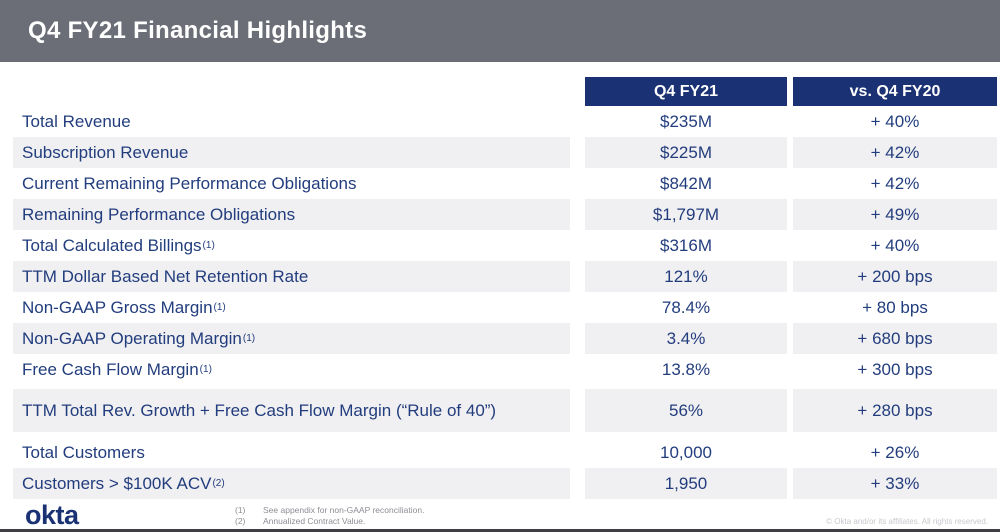 The image size is (1000, 532). Describe the element at coordinates (686, 121) in the screenshot. I see `value-q4fy21: $235M` at that location.